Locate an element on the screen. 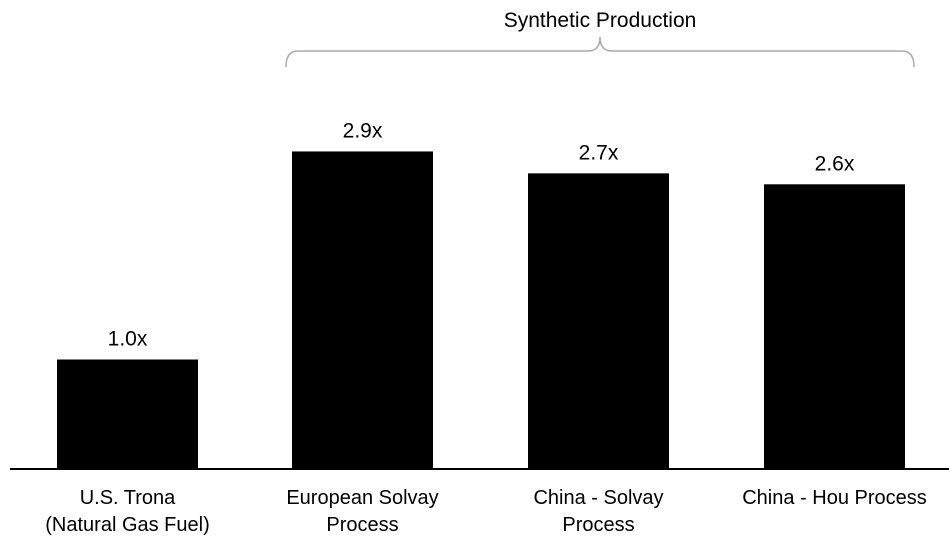 The image size is (949, 543). bracket-line is located at coordinates (600, 52).